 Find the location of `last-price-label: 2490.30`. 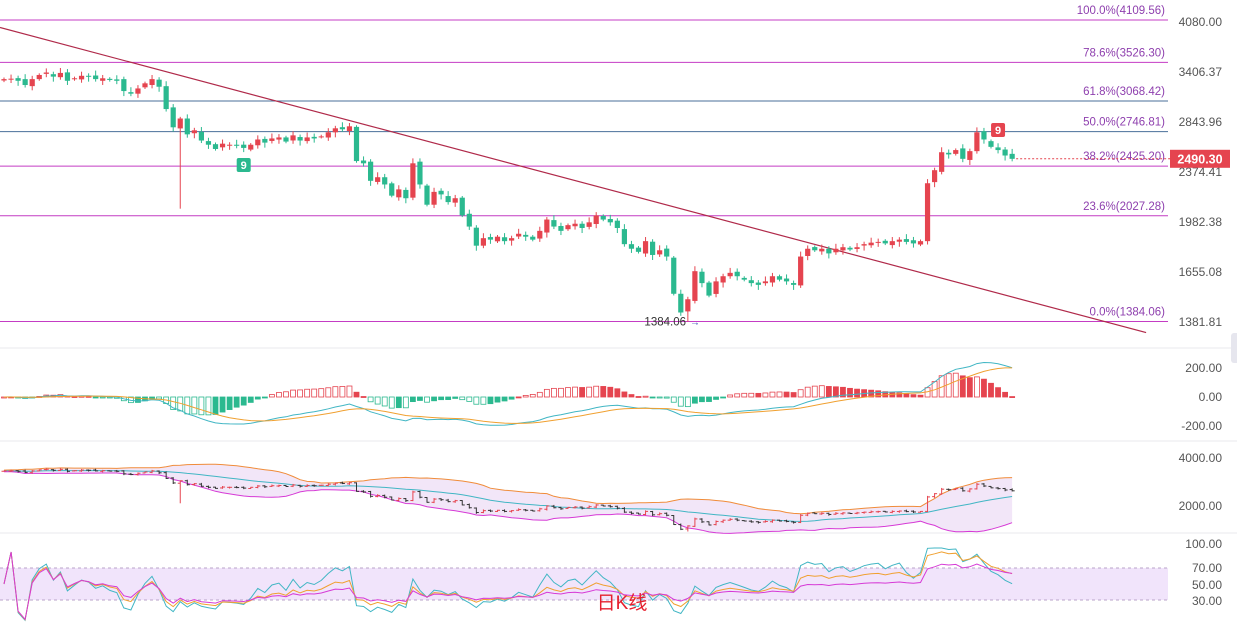

last-price-label: 2490.30 is located at coordinates (1199, 159).